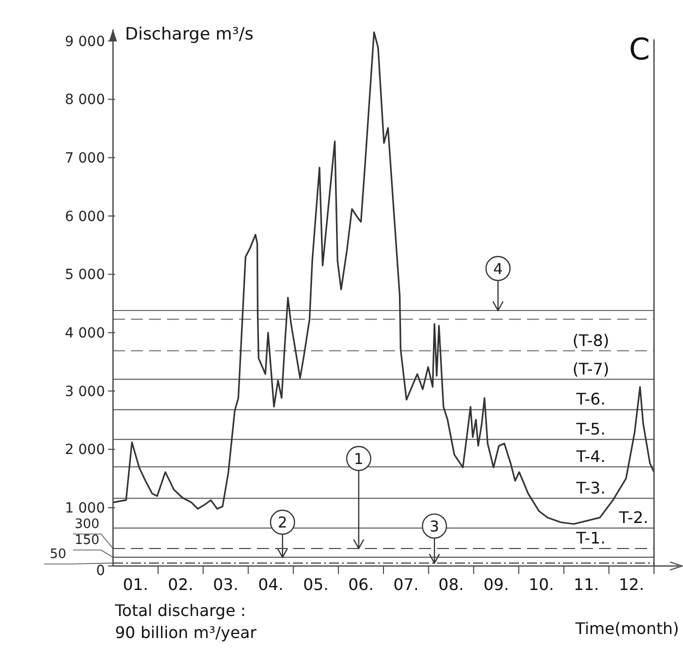 The image size is (683, 670). Describe the element at coordinates (590, 399) in the screenshot. I see `ref-line-label: T-6.` at that location.